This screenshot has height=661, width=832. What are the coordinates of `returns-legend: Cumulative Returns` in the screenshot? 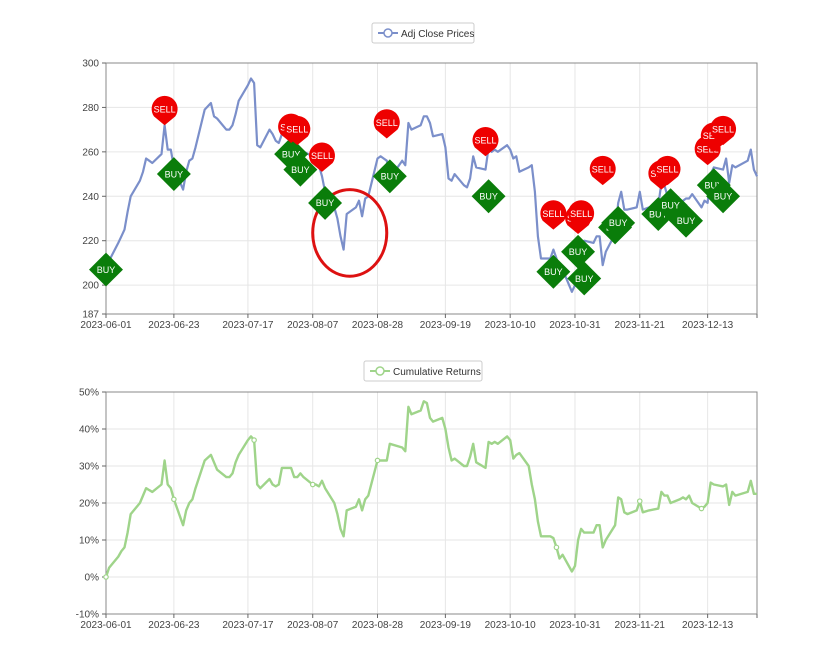 It's located at (423, 371).